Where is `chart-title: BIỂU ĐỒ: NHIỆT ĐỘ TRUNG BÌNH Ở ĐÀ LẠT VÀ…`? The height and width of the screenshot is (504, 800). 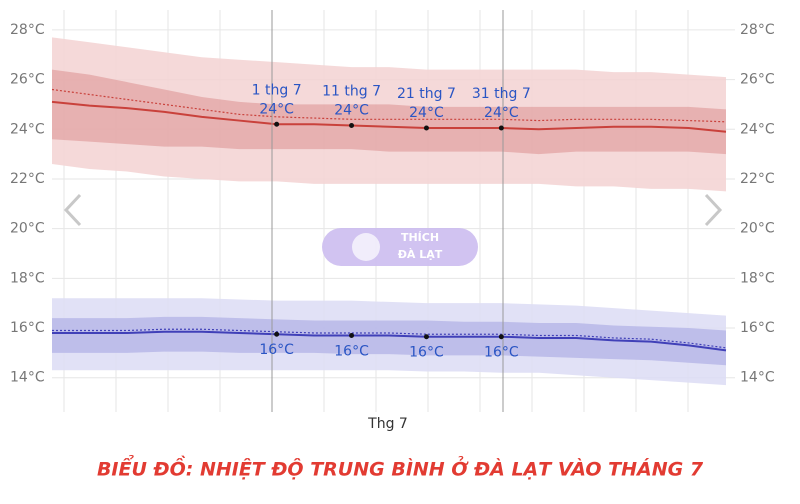 chart-title: BIỂU ĐỒ: NHIỆT ĐỘ TRUNG BÌNH Ở ĐÀ LẠT VÀ… is located at coordinates (400, 468).